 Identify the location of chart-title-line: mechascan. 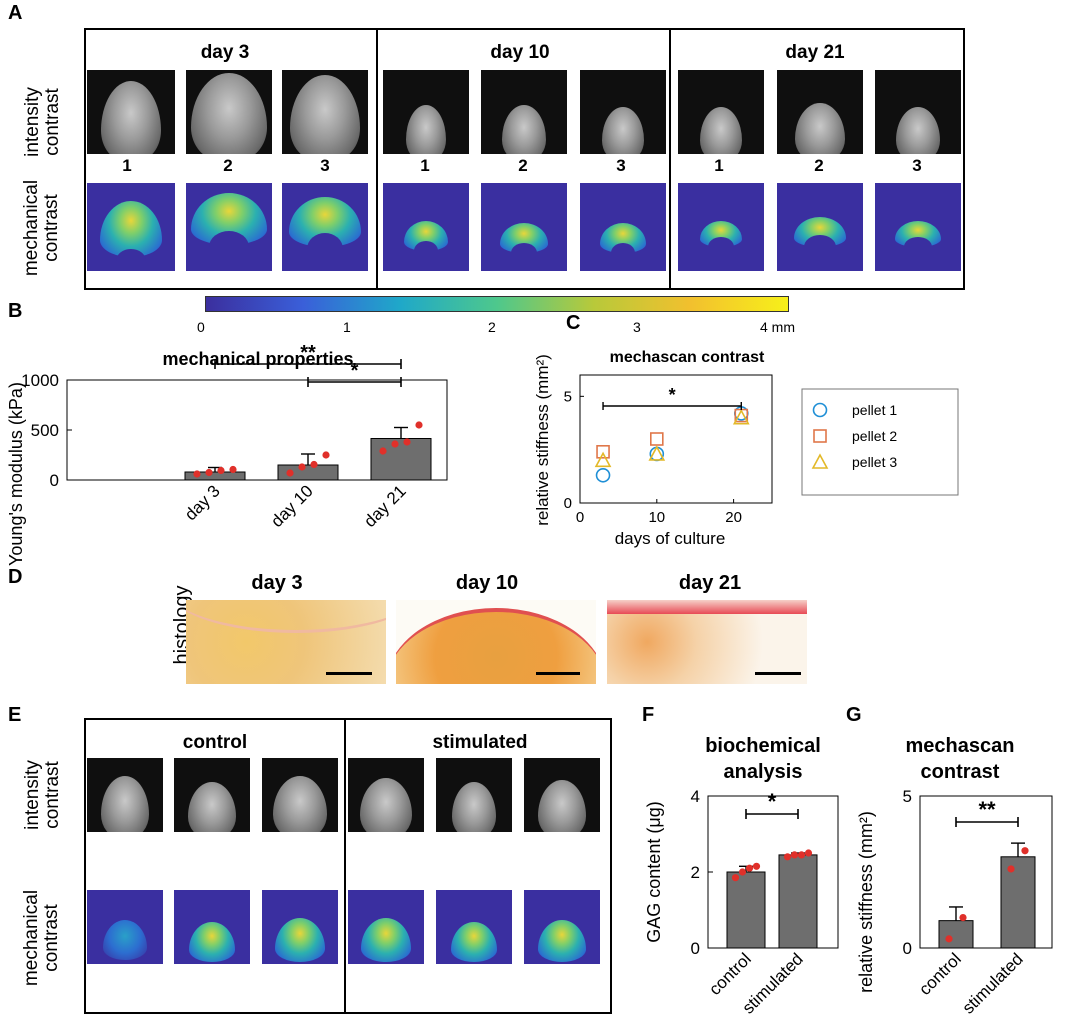
(960, 746).